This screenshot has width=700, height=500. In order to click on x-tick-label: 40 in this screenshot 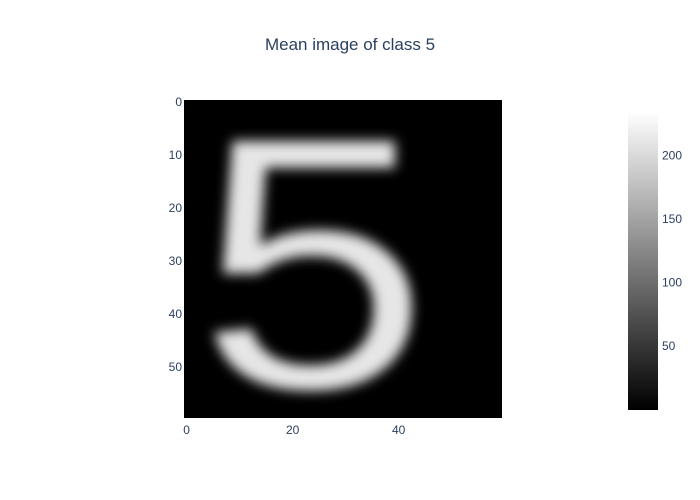, I will do `click(399, 430)`.